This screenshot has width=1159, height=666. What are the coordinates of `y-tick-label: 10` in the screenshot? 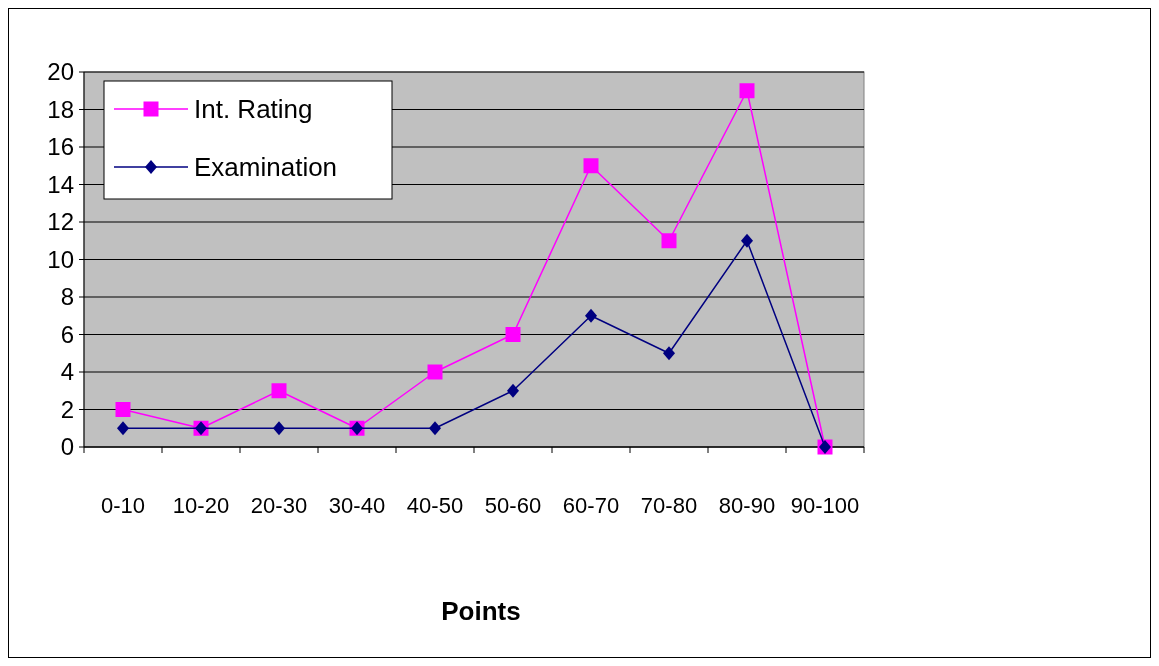 It's located at (60, 259).